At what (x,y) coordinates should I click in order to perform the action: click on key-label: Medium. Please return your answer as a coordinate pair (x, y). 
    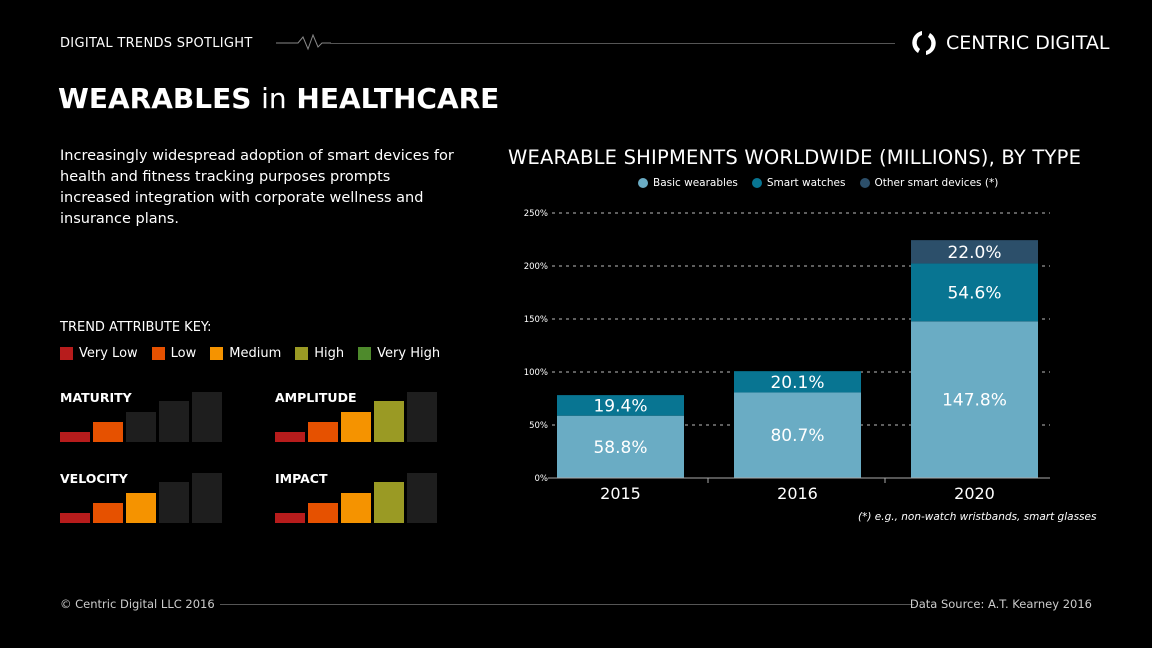
    Looking at the image, I should click on (255, 353).